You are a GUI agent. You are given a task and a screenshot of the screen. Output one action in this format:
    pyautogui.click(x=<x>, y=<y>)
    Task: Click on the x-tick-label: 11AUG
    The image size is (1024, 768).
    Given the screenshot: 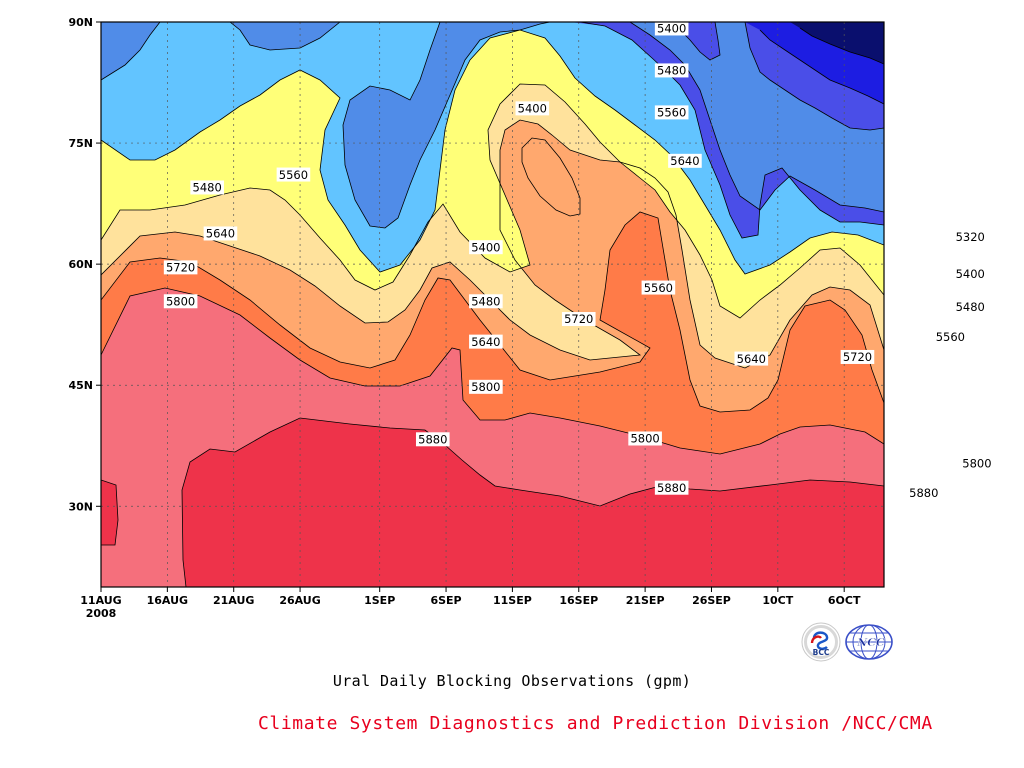 What is the action you would take?
    pyautogui.click(x=100, y=600)
    